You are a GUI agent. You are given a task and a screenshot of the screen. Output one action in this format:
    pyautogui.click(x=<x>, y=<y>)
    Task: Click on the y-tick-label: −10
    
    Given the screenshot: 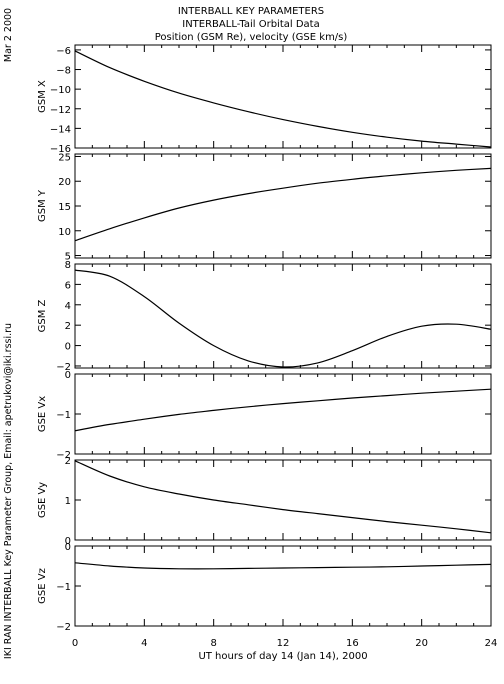 What is the action you would take?
    pyautogui.click(x=60, y=90)
    